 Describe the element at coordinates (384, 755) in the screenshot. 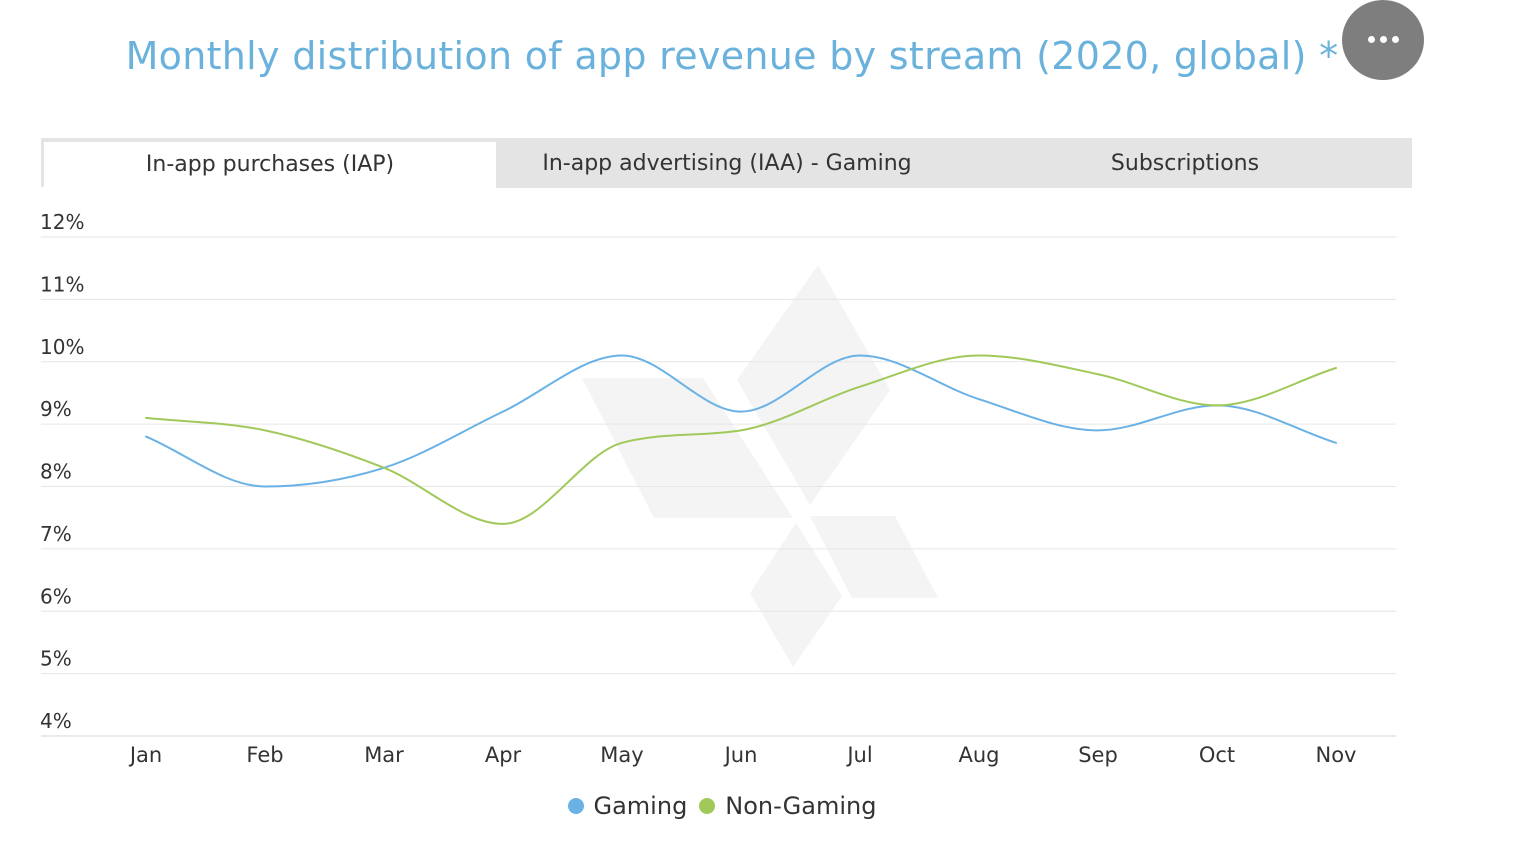

I see `x-tick-label: Mar` at that location.